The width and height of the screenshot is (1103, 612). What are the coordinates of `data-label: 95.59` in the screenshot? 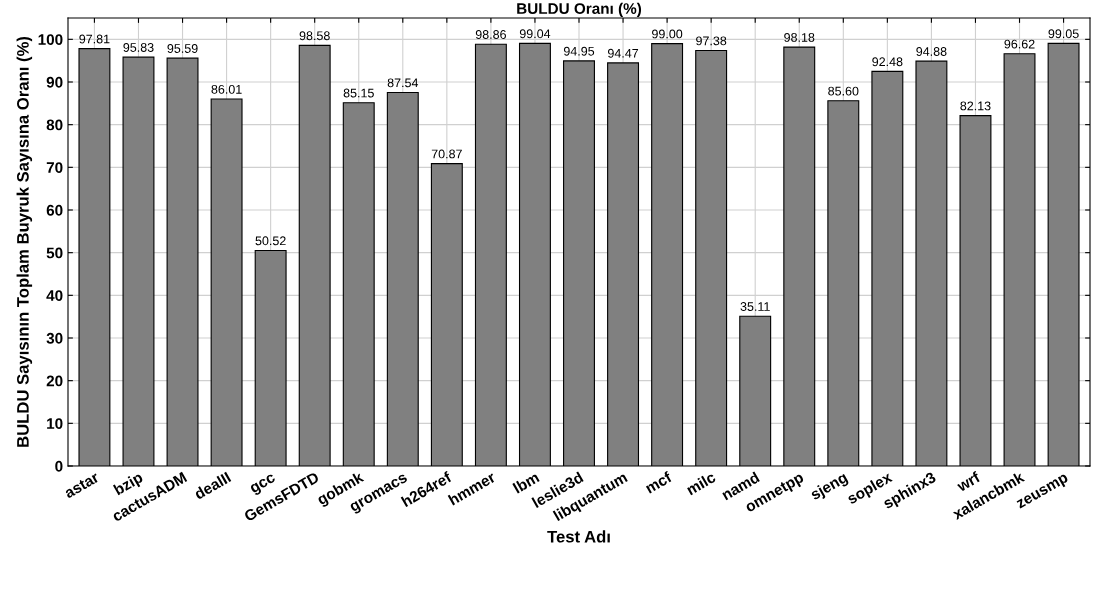 It's located at (182, 48).